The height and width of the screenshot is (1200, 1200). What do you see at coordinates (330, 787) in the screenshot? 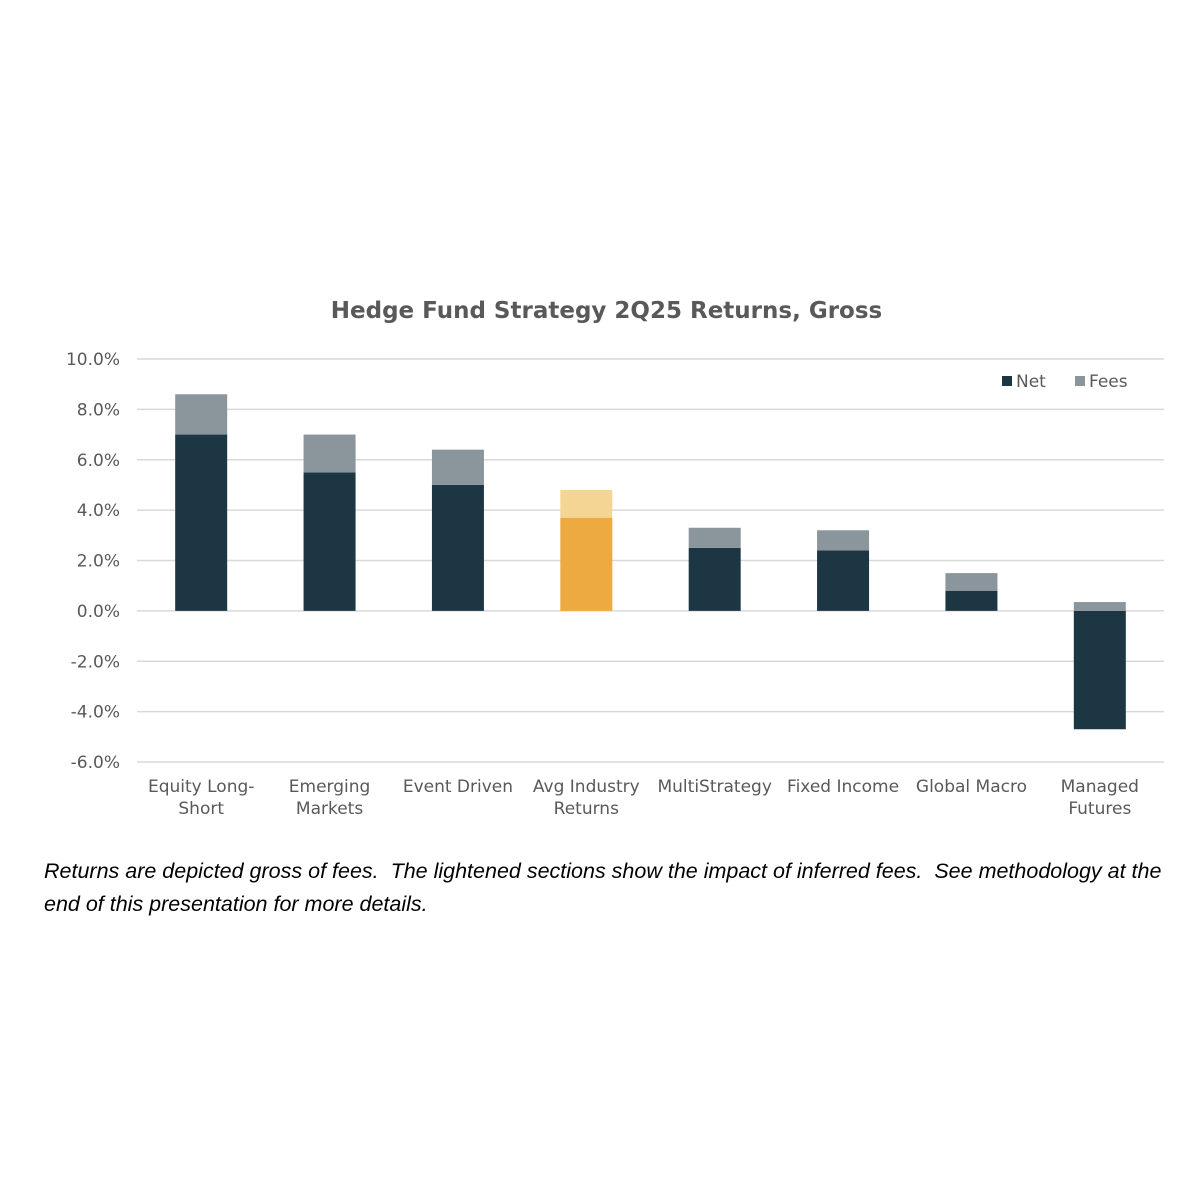
I see `x-category-label: Emerging` at bounding box center [330, 787].